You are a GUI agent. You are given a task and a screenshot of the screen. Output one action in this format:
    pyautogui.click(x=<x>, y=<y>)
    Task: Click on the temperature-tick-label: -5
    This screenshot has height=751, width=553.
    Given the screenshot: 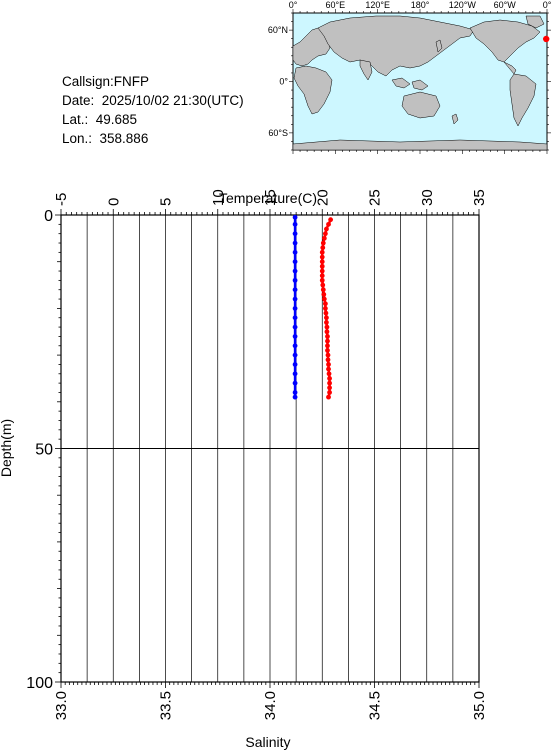 What is the action you would take?
    pyautogui.click(x=61, y=199)
    